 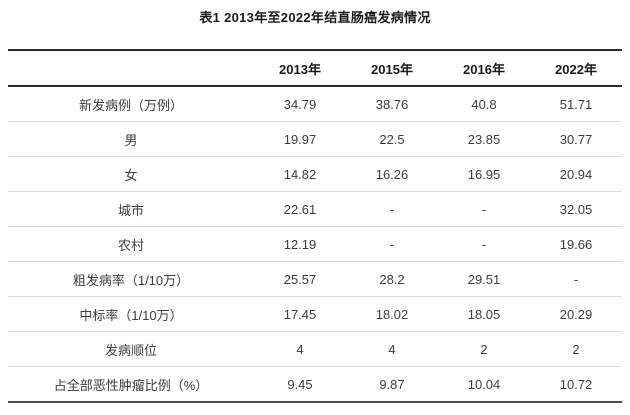 I want to click on value-cell: 14.82, so click(x=300, y=174).